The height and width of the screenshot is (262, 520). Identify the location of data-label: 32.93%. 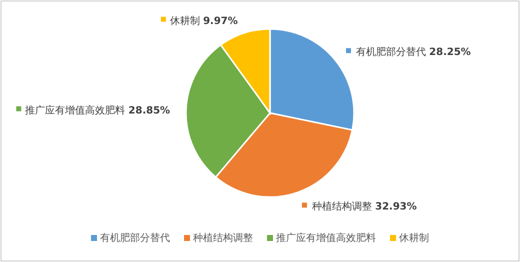
(396, 207).